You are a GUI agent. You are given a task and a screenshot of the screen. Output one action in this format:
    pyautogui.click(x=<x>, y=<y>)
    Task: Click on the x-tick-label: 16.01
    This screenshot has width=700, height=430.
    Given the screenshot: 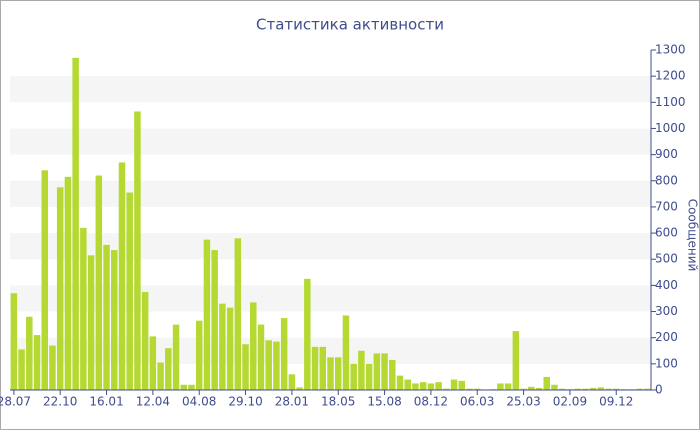 What is the action you would take?
    pyautogui.click(x=106, y=402)
    